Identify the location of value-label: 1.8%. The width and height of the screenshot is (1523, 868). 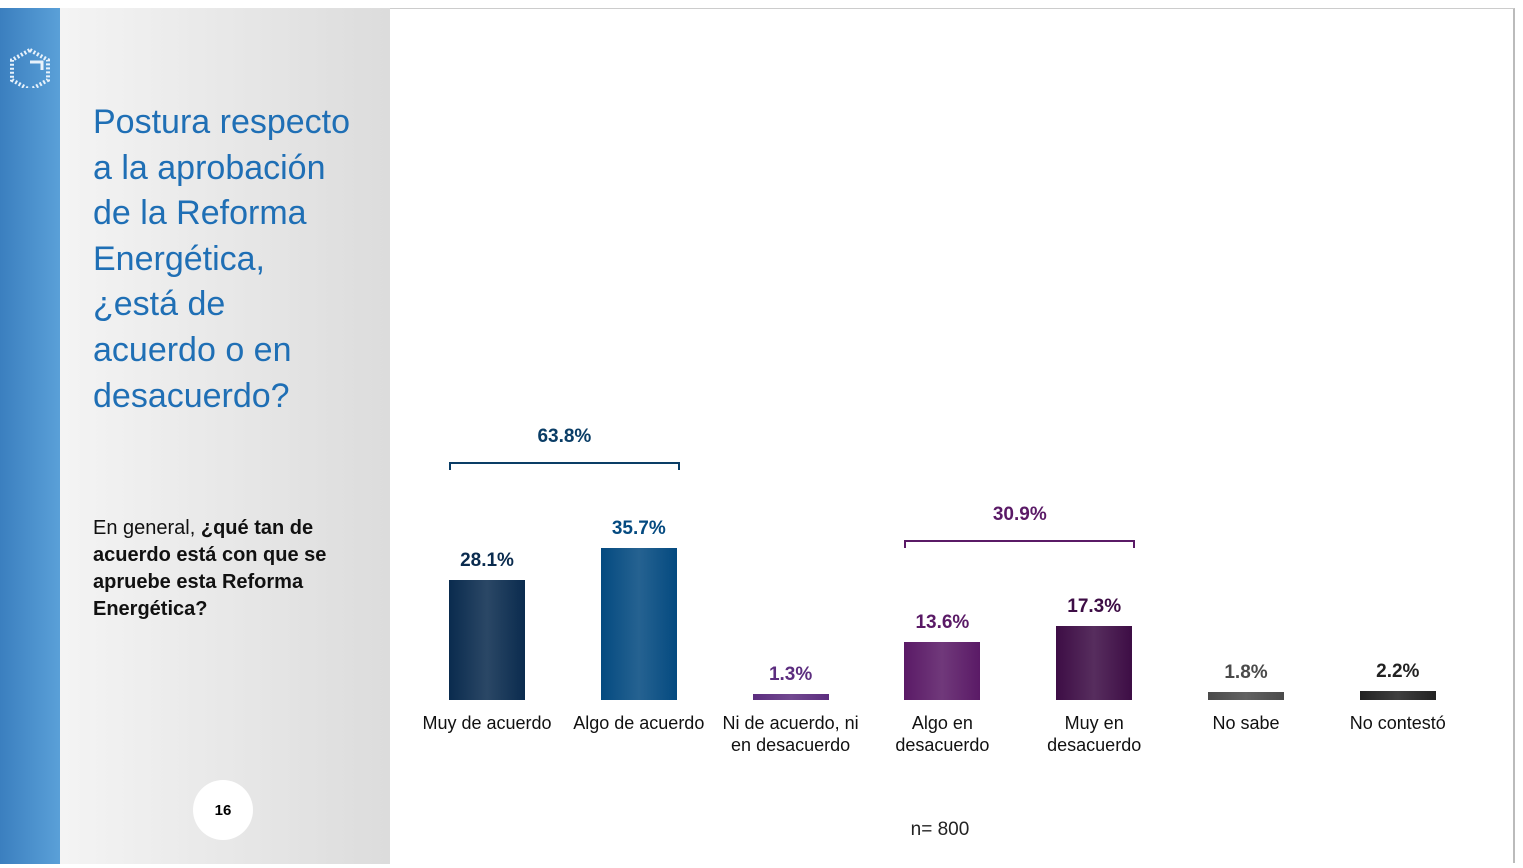
(1246, 673).